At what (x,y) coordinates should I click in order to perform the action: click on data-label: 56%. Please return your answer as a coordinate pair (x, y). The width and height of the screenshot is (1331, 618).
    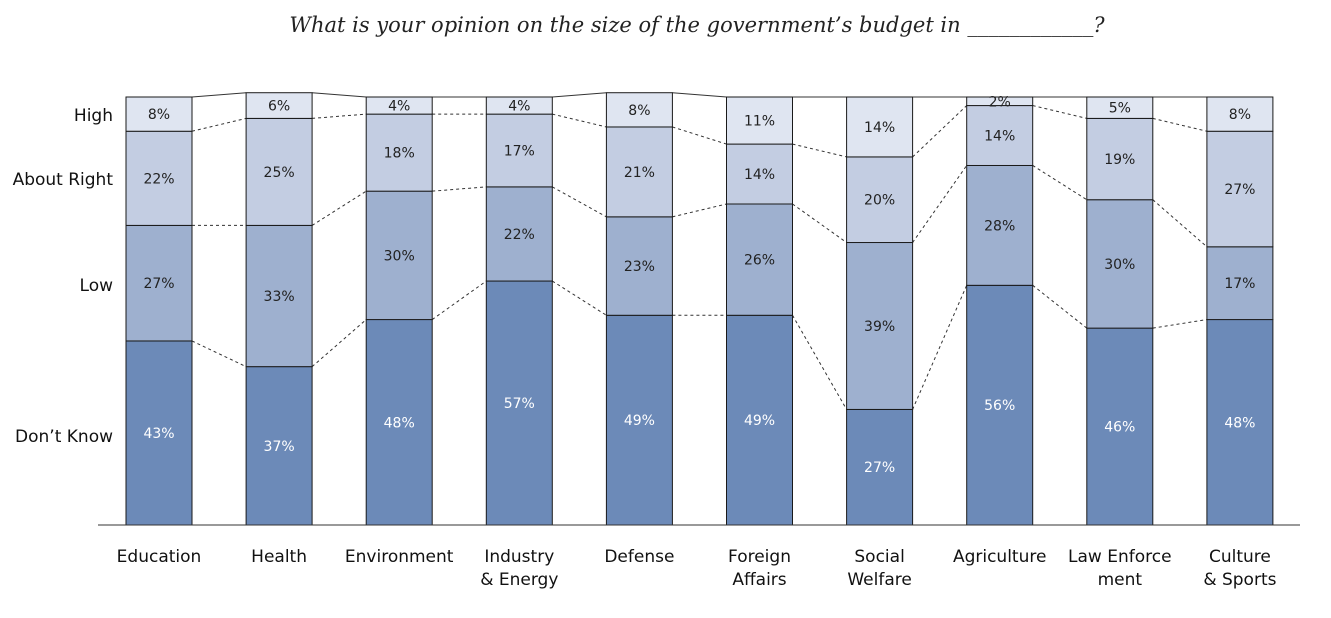
    Looking at the image, I should click on (999, 406).